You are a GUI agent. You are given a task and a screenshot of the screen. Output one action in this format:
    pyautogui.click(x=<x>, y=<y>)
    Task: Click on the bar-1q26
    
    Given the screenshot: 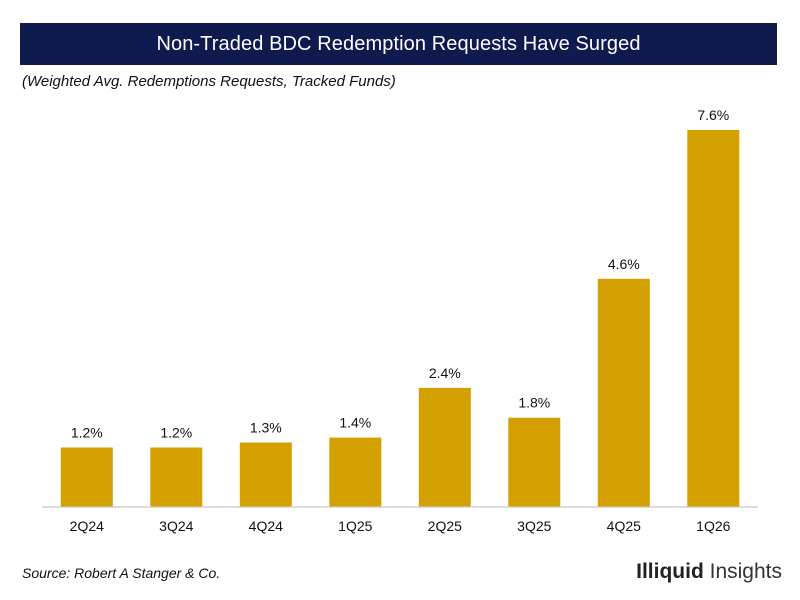 What is the action you would take?
    pyautogui.click(x=713, y=318)
    